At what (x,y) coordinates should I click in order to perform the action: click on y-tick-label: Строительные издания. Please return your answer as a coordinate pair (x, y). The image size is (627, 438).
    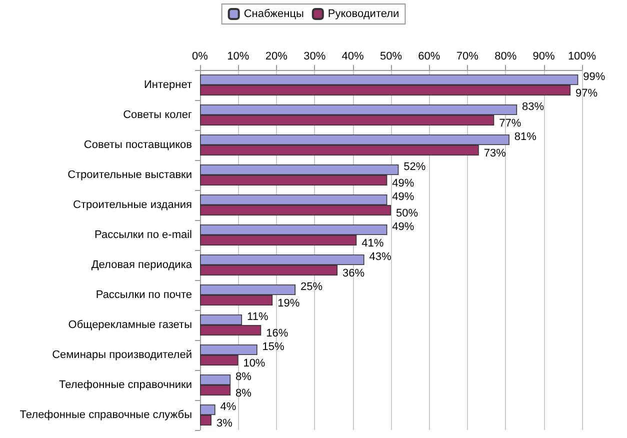
    Looking at the image, I should click on (132, 205).